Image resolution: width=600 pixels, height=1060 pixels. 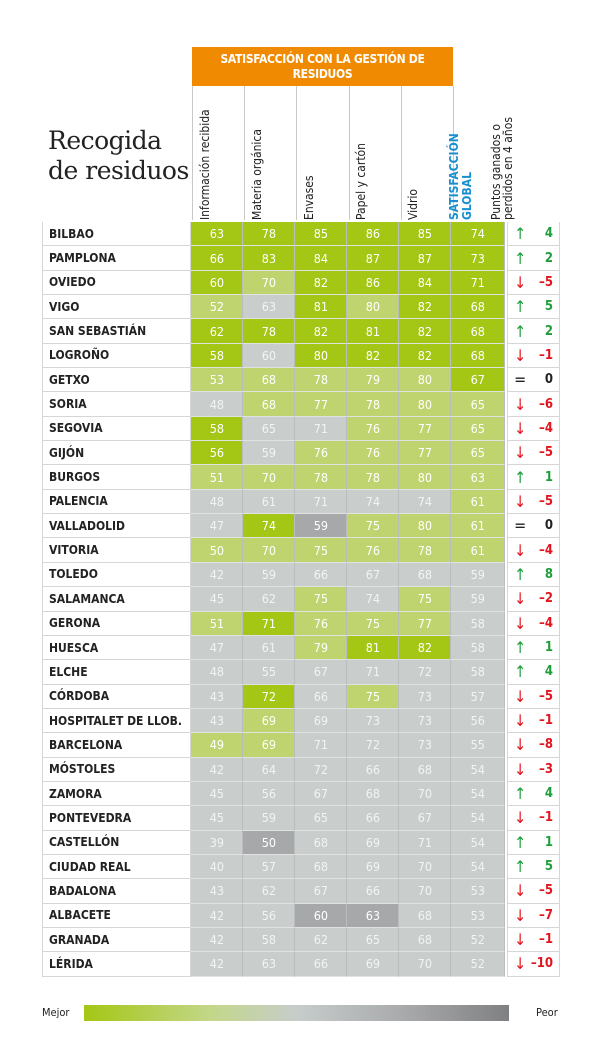 What do you see at coordinates (321, 429) in the screenshot?
I see `score-cell: 71` at bounding box center [321, 429].